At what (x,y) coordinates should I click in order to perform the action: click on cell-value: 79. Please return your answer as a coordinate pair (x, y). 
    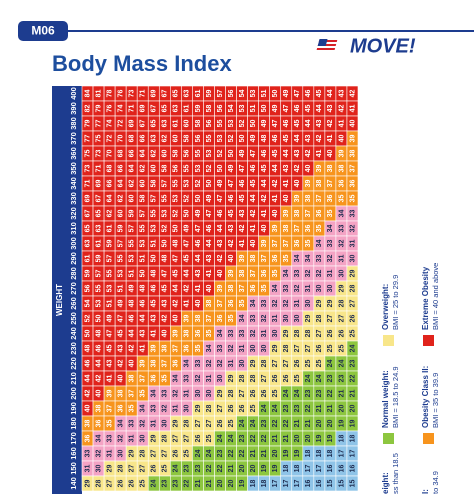
    Looking at the image, I should click on (87, 124).